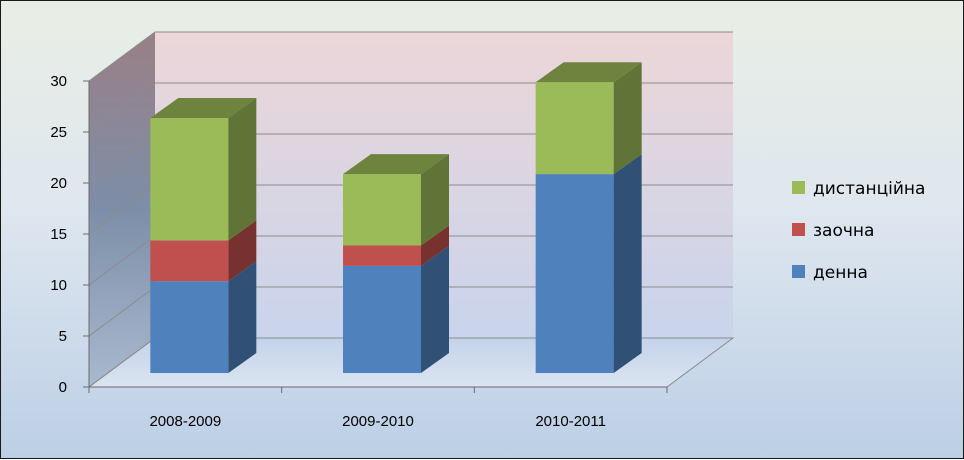 Image resolution: width=964 pixels, height=460 pixels. Describe the element at coordinates (63, 336) in the screenshot. I see `y-tick-label: 5` at that location.